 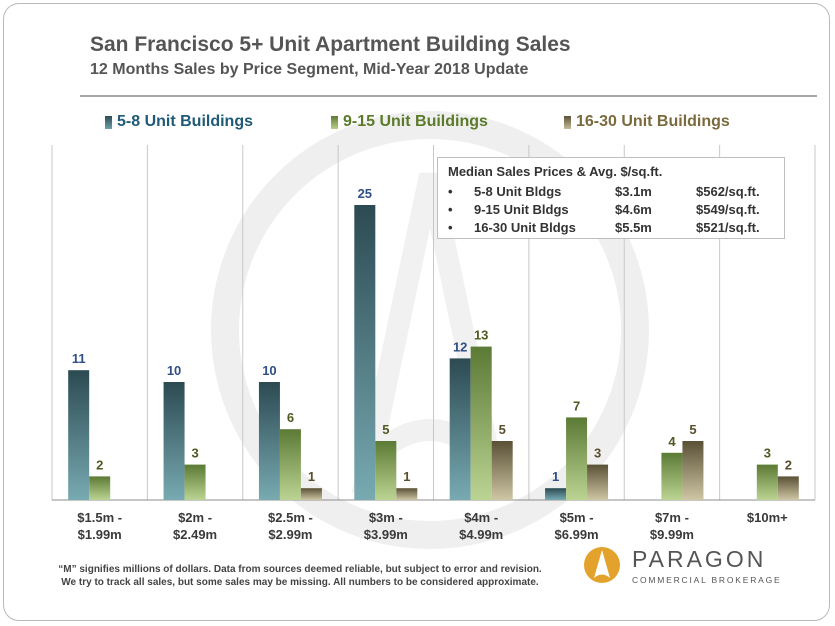 What do you see at coordinates (195, 534) in the screenshot?
I see `x-tick-label: $2.49m` at bounding box center [195, 534].